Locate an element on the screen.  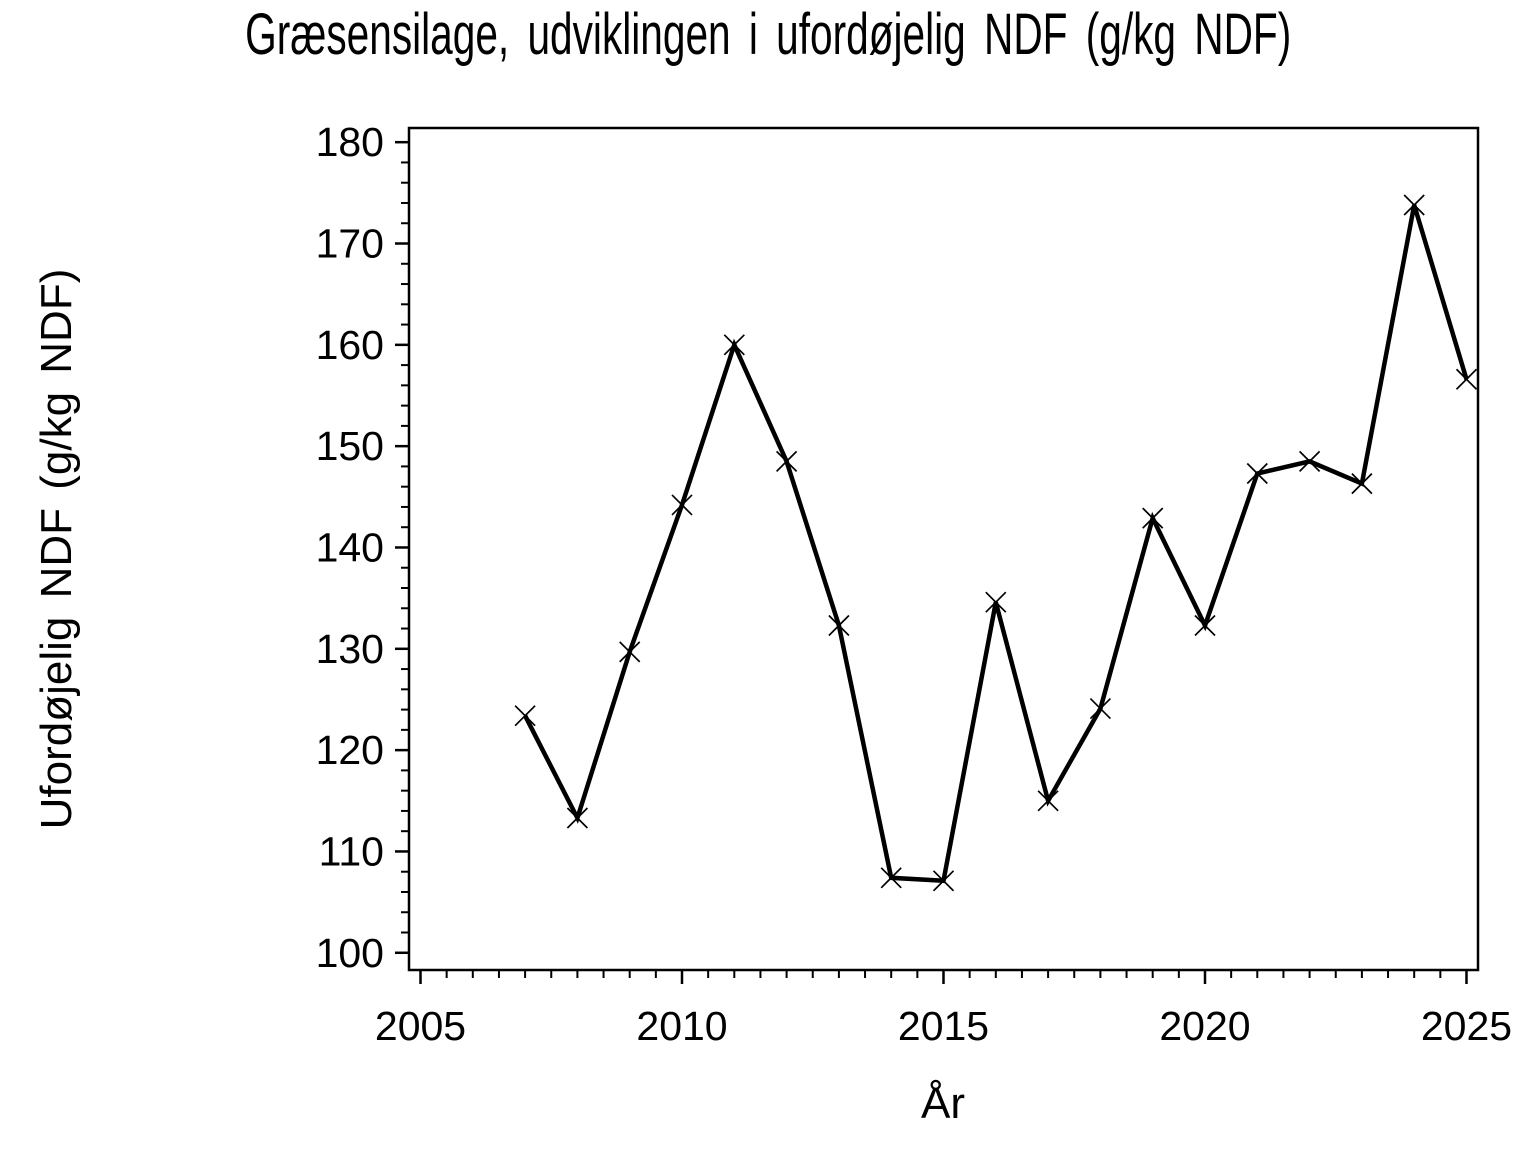
y-tick-label: 170 is located at coordinates (350, 244).